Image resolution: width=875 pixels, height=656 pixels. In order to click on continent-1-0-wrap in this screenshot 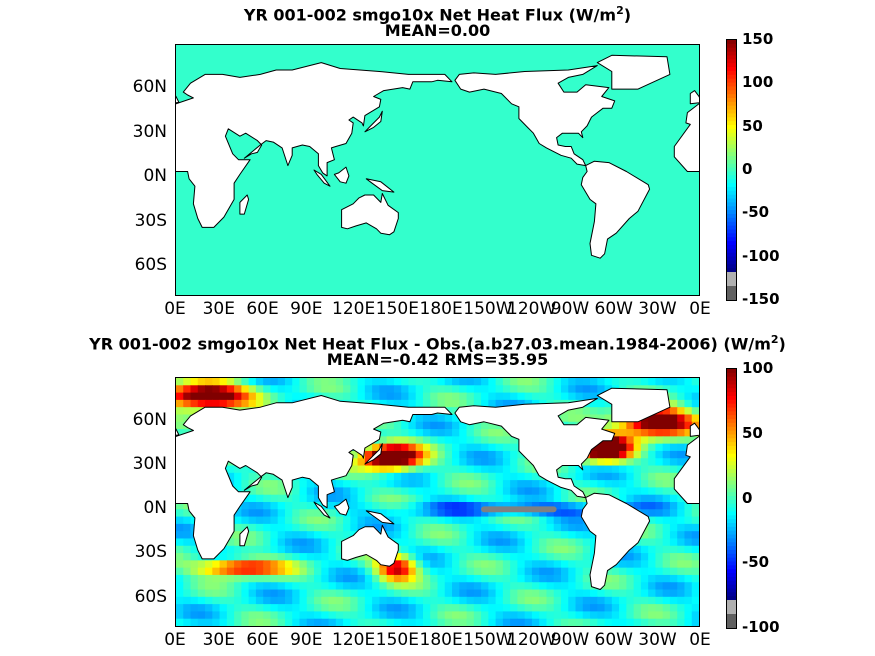, I will do `click(686, 137)`.